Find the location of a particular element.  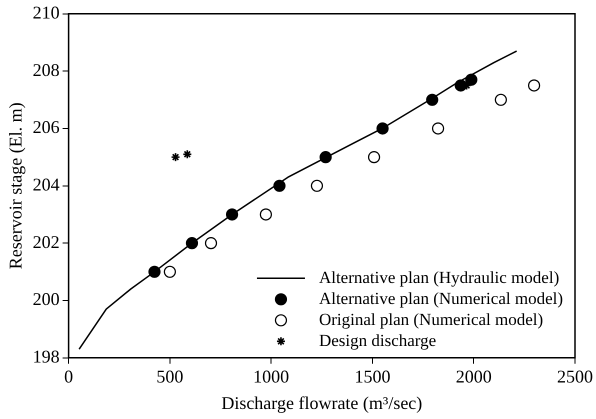

x-axis-title: Discharge flowrate (m³/sec) is located at coordinates (321, 402).